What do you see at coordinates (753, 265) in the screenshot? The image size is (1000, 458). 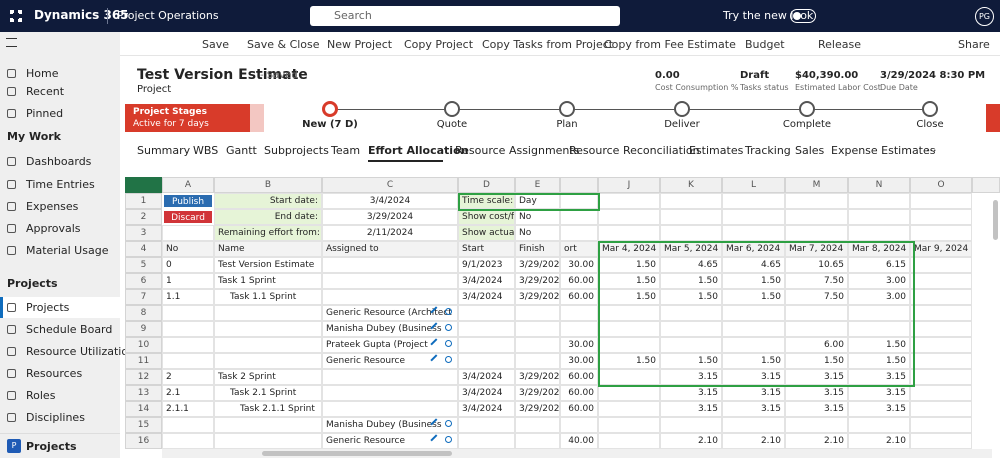 I see `cell: 4.65` at bounding box center [753, 265].